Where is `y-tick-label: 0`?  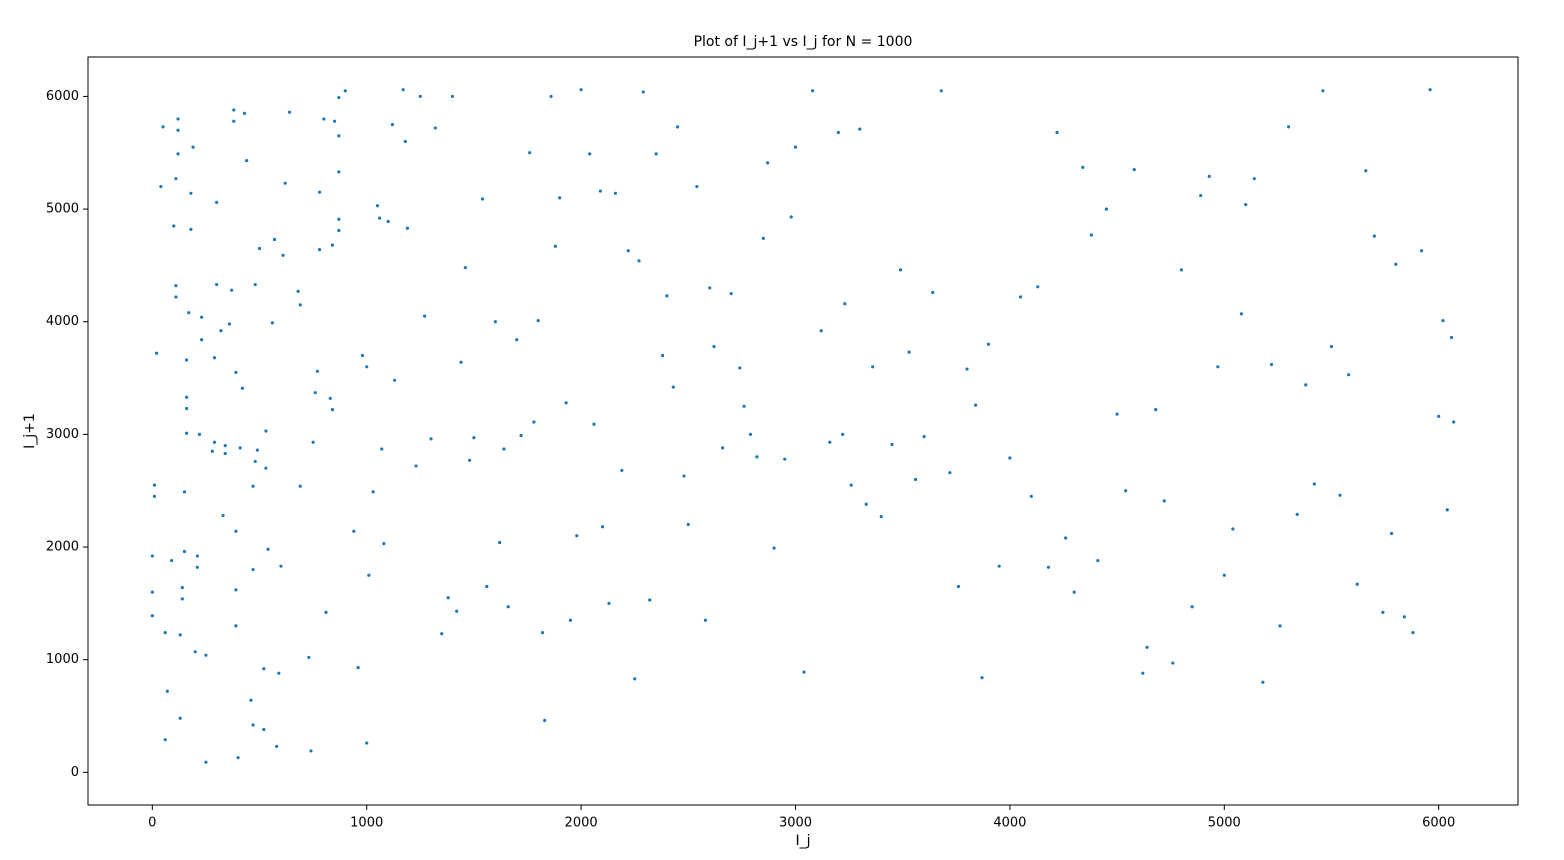 y-tick-label: 0 is located at coordinates (75, 772).